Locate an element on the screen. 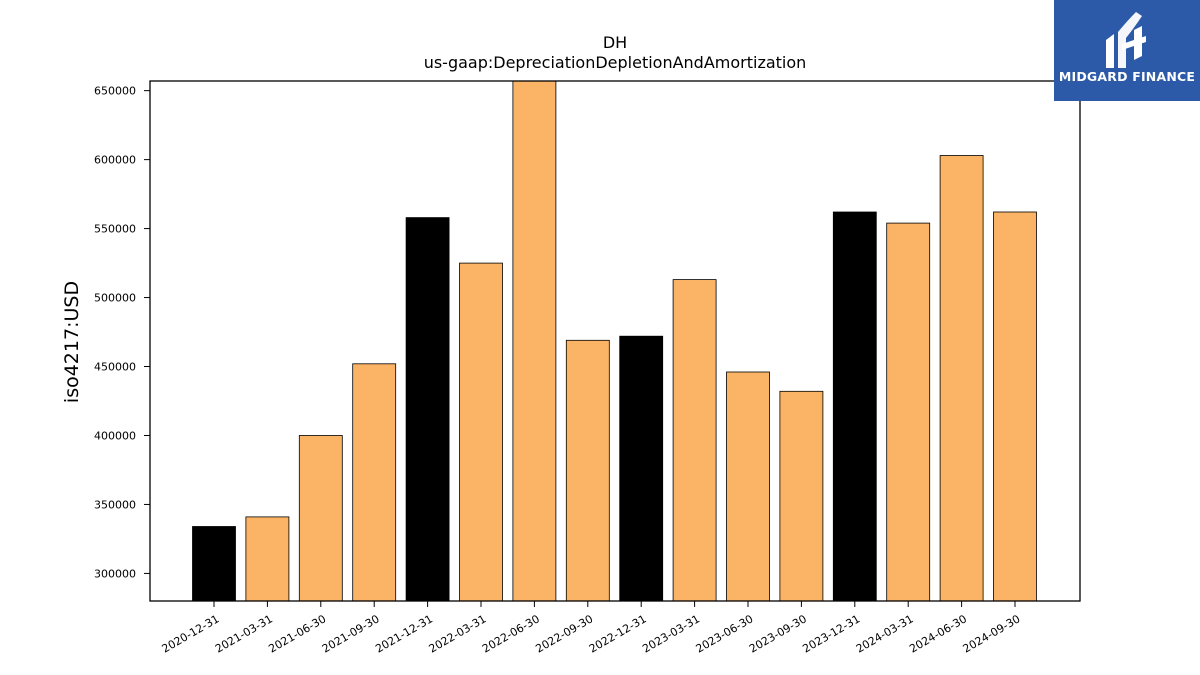  x-tick-label: 2022-03-31 is located at coordinates (458, 633).